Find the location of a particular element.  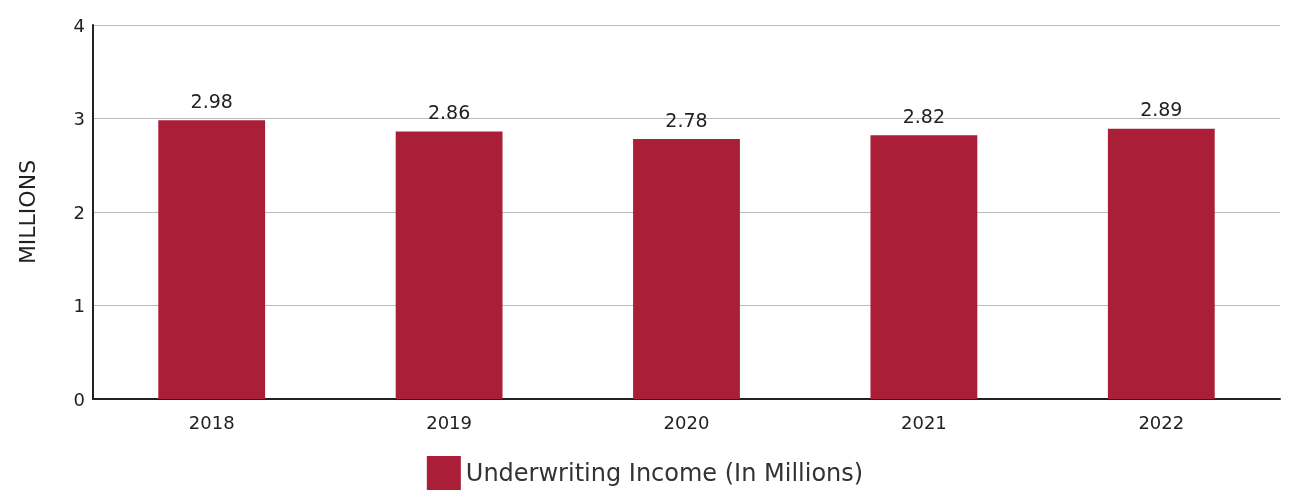

y-tick-label: 4 is located at coordinates (79, 25).